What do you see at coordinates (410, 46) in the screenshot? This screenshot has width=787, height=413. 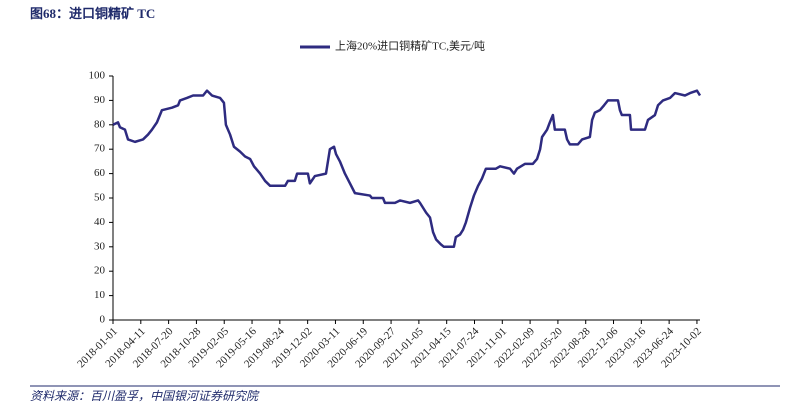 I see `legend-label: 上海20%进口铜精矿TC,美元/吨` at bounding box center [410, 46].